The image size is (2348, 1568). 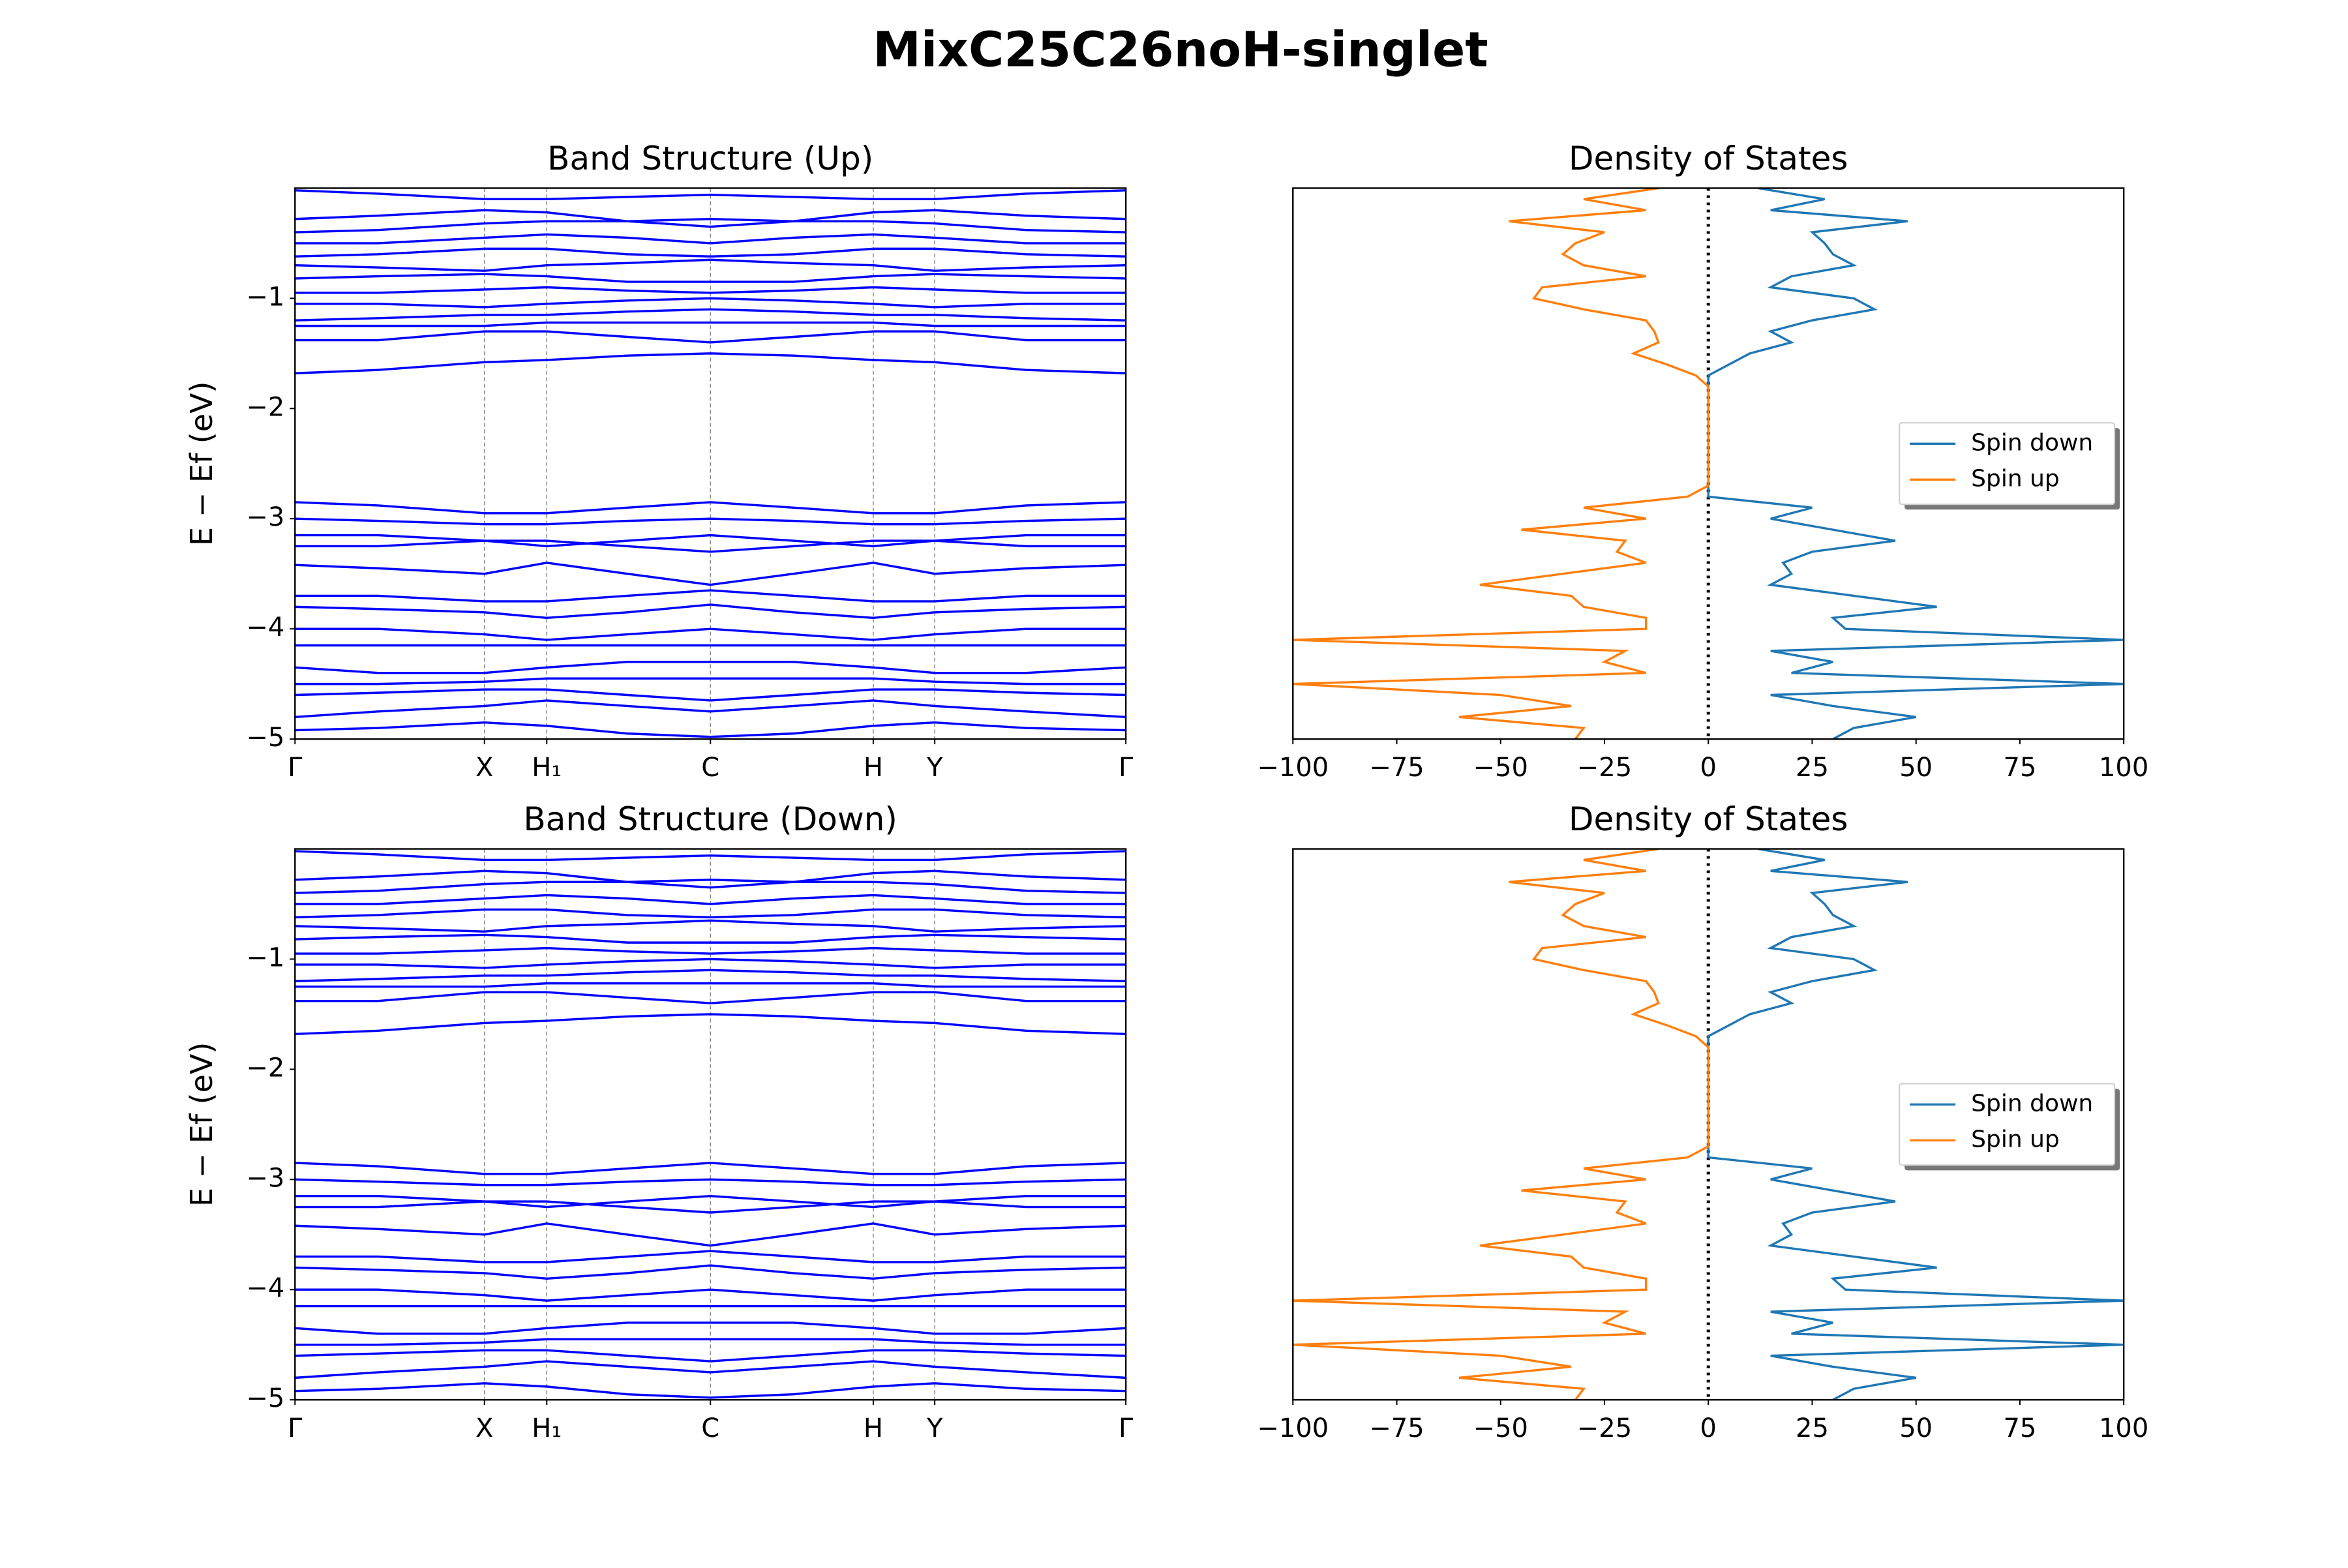 What do you see at coordinates (1916, 1428) in the screenshot?
I see `x-tick-label: 50` at bounding box center [1916, 1428].